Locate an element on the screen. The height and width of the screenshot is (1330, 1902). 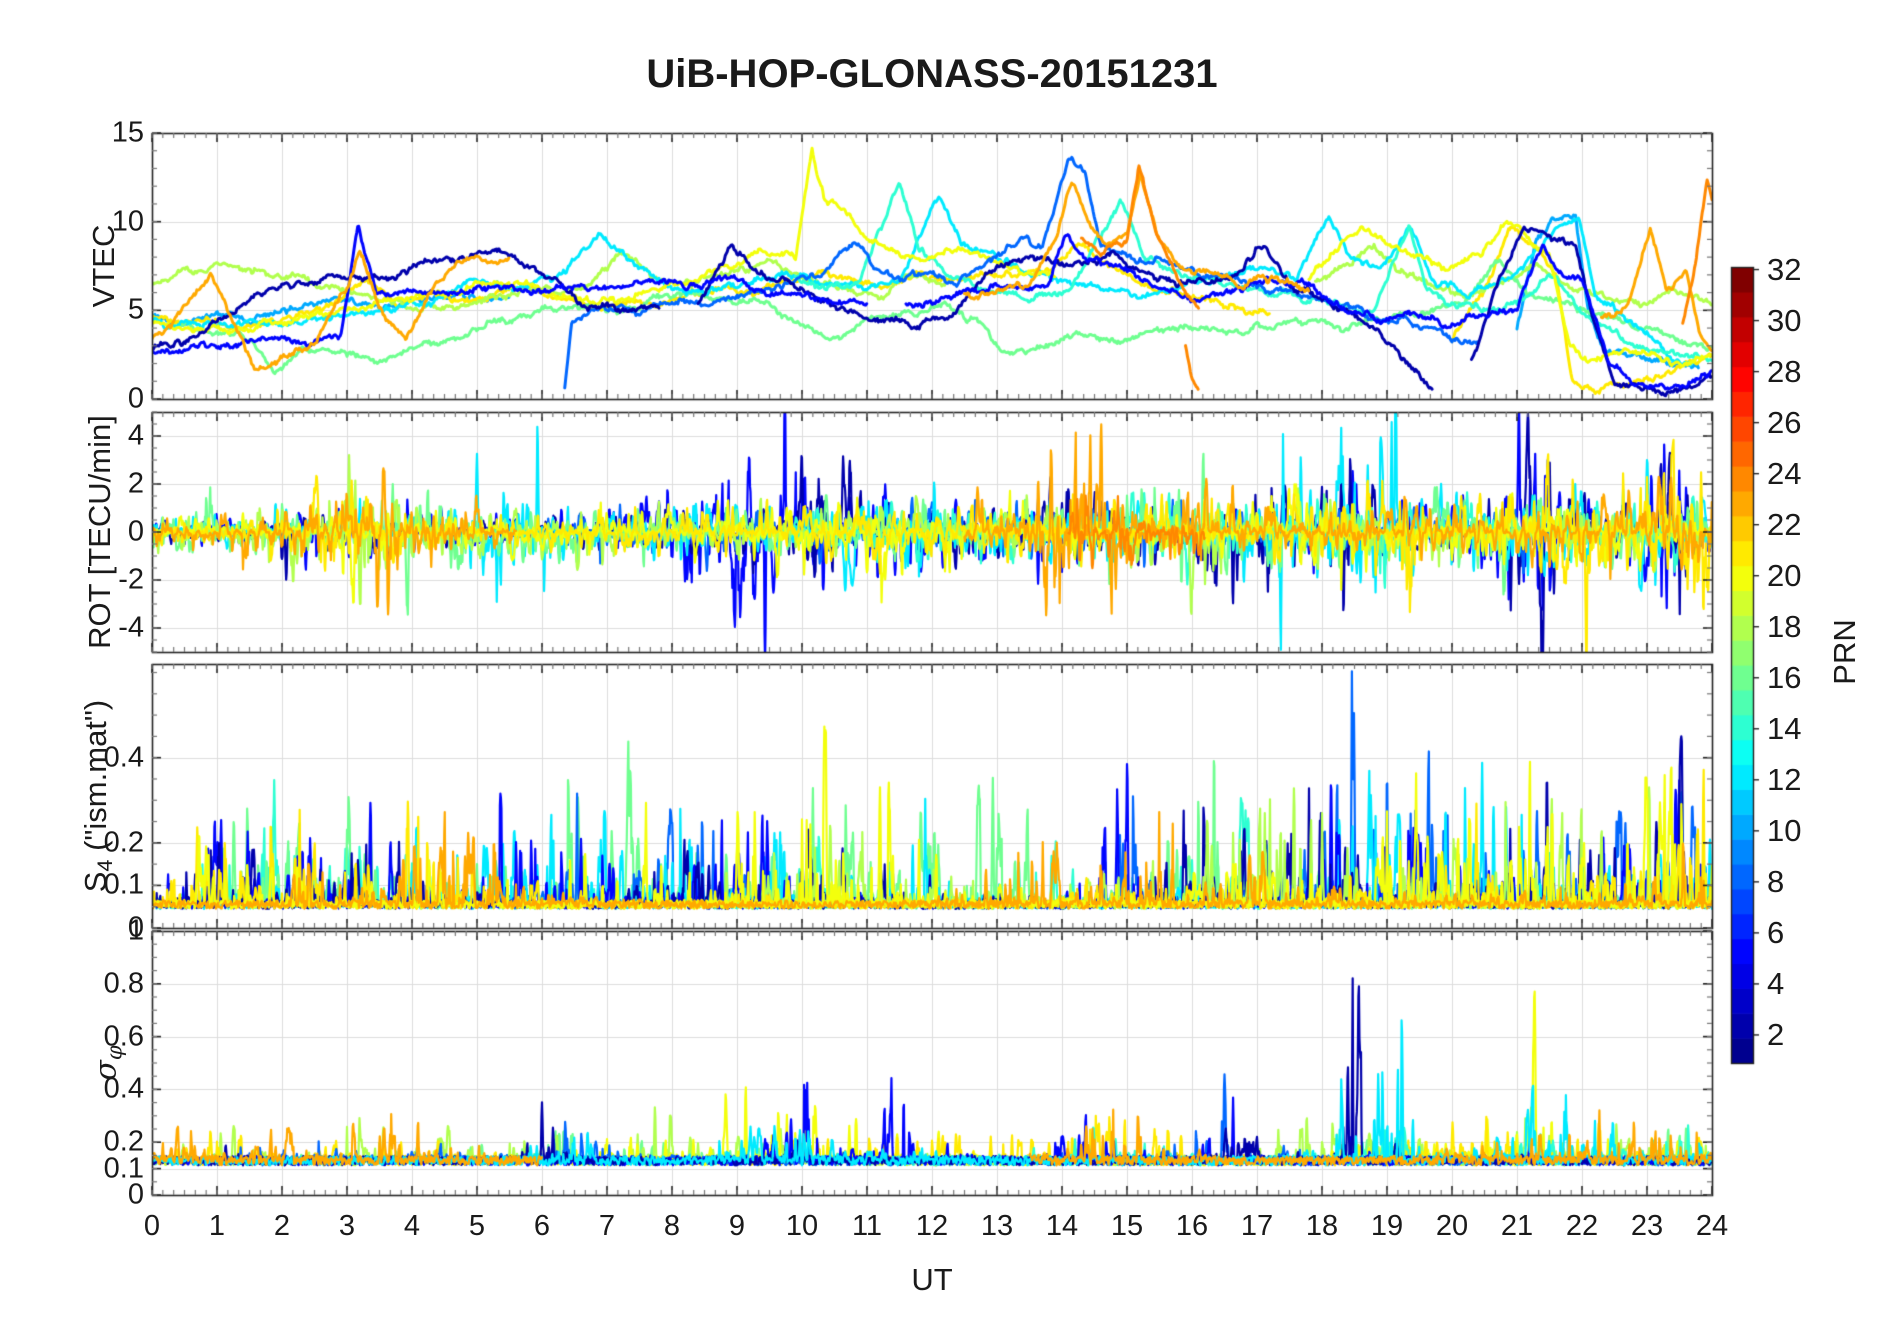
ytick-sigma_phi-1: 1 is located at coordinates (135, 930).